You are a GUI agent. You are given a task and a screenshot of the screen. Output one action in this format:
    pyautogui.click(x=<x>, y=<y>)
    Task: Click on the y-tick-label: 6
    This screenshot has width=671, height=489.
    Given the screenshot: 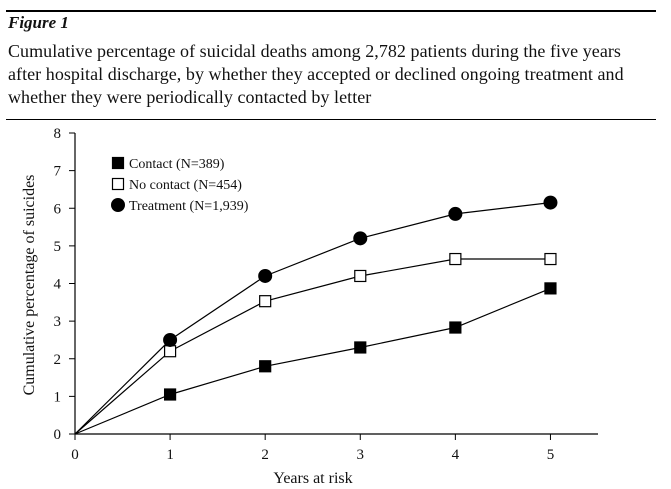 What is the action you would take?
    pyautogui.click(x=58, y=209)
    